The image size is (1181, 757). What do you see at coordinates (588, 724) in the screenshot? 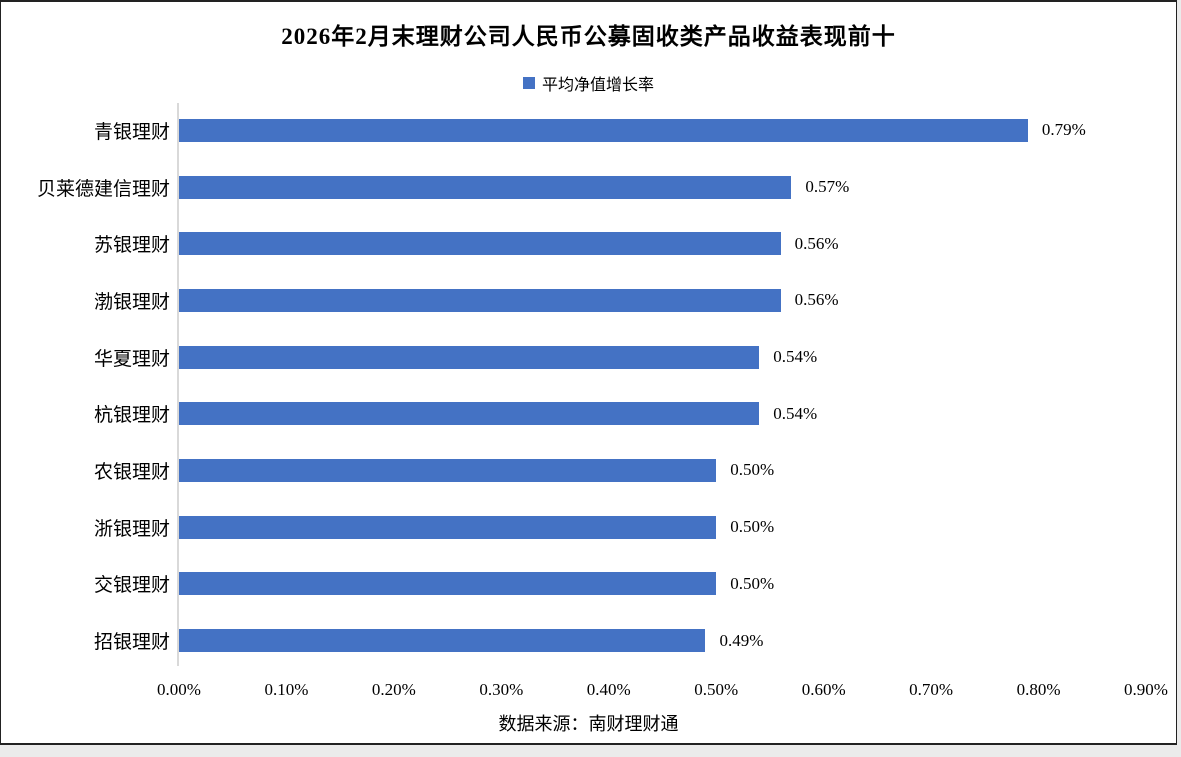
I see `source-note: 数据来源：南财理财通` at bounding box center [588, 724].